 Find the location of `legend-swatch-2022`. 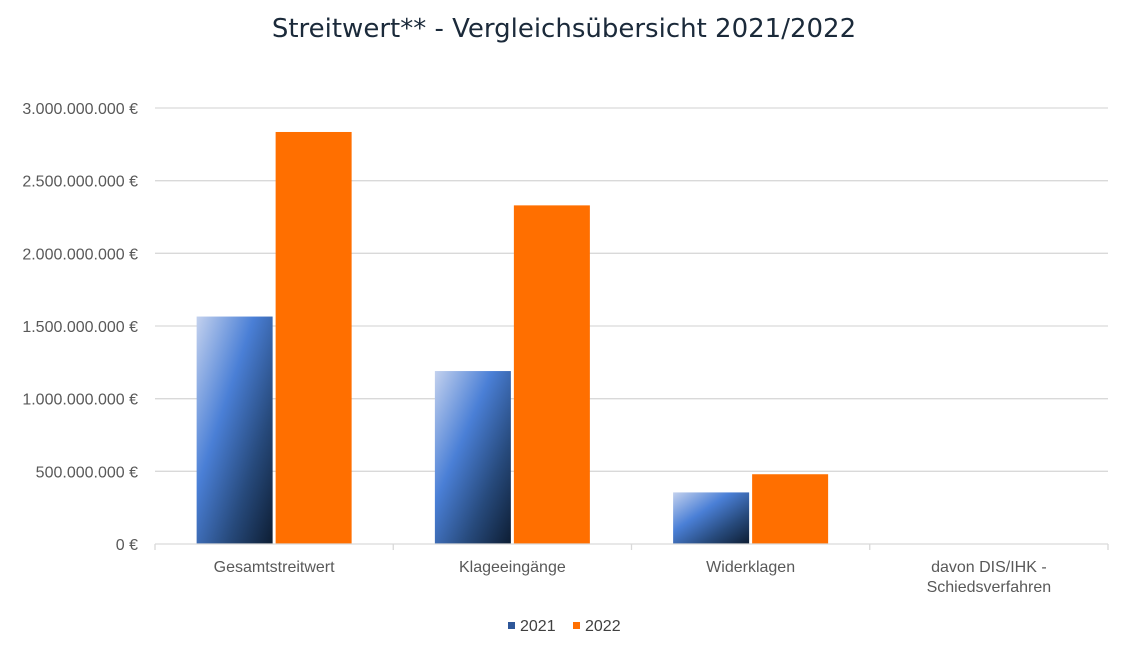

legend-swatch-2022 is located at coordinates (576, 625).